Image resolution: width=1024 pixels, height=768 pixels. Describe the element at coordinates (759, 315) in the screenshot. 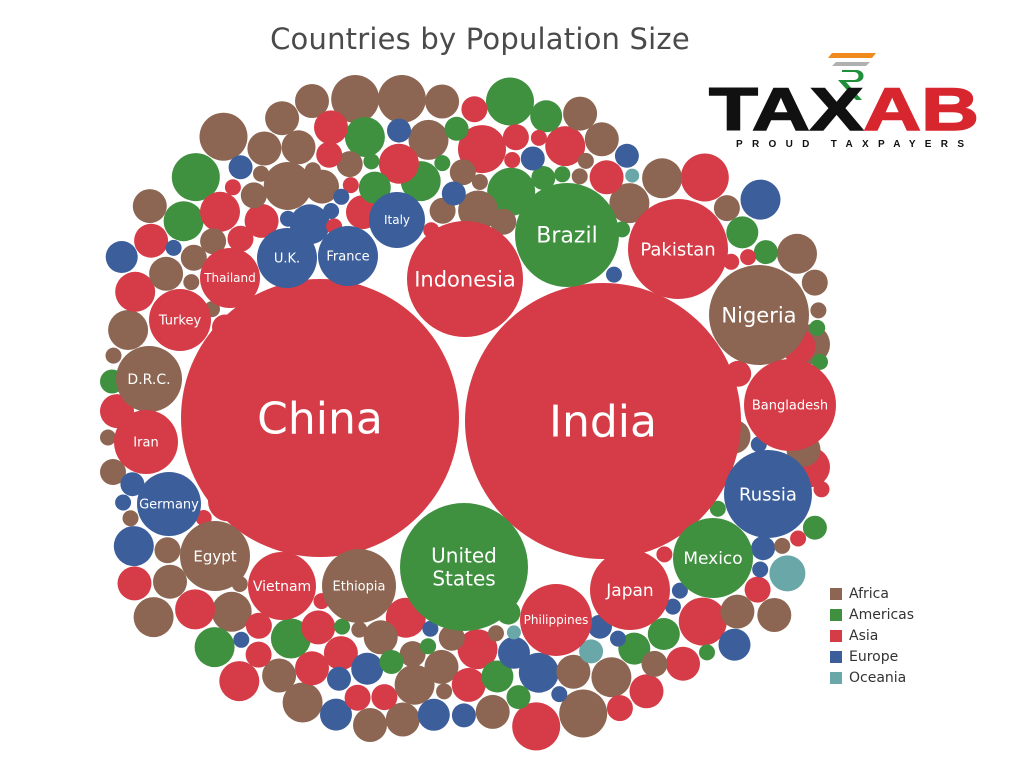

I see `bubble-nigeria` at that location.